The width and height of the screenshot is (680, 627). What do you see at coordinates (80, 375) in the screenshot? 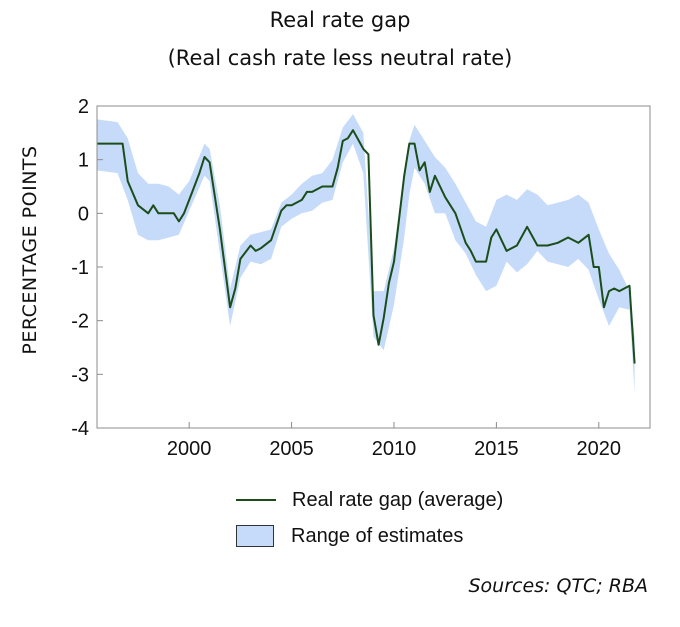
I see `y-tick-label: -3` at bounding box center [80, 375].